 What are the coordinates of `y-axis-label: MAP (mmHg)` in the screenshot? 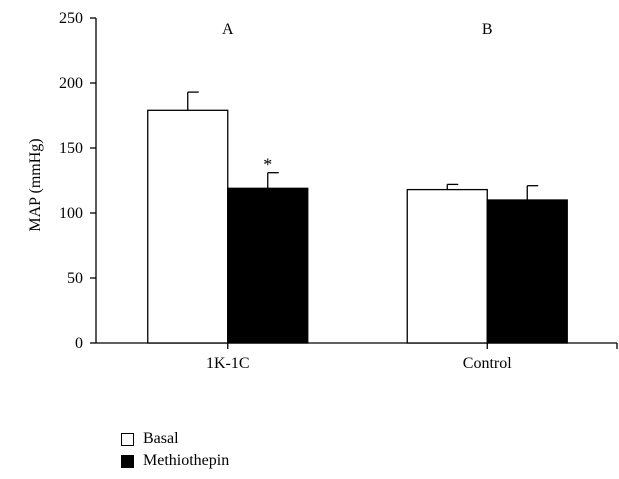 It's located at (35, 184).